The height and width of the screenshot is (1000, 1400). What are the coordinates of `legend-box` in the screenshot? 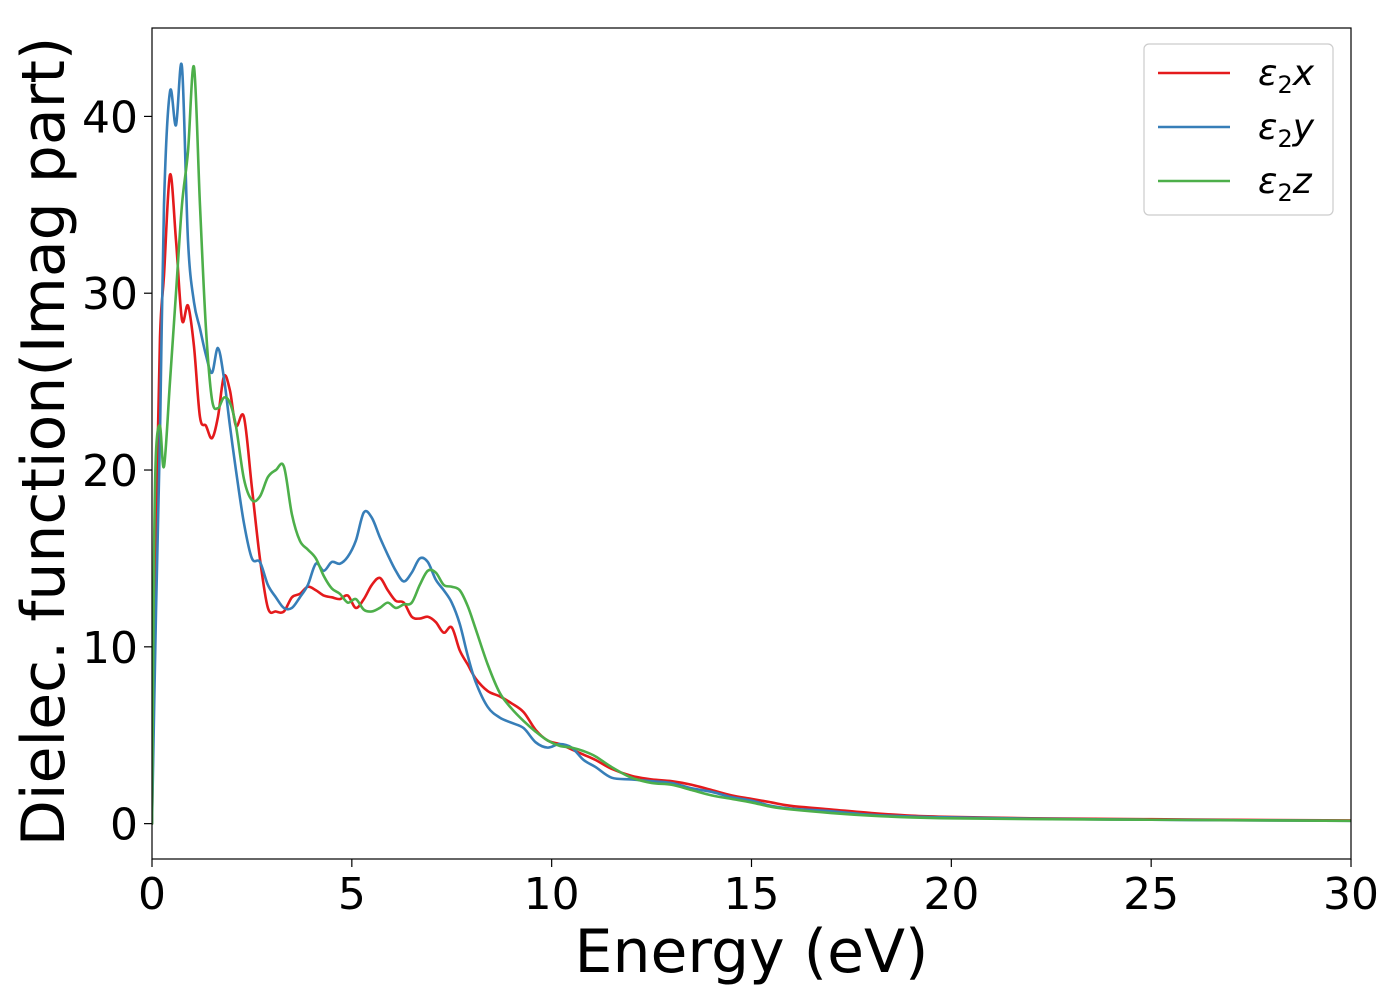 It's located at (1238, 129).